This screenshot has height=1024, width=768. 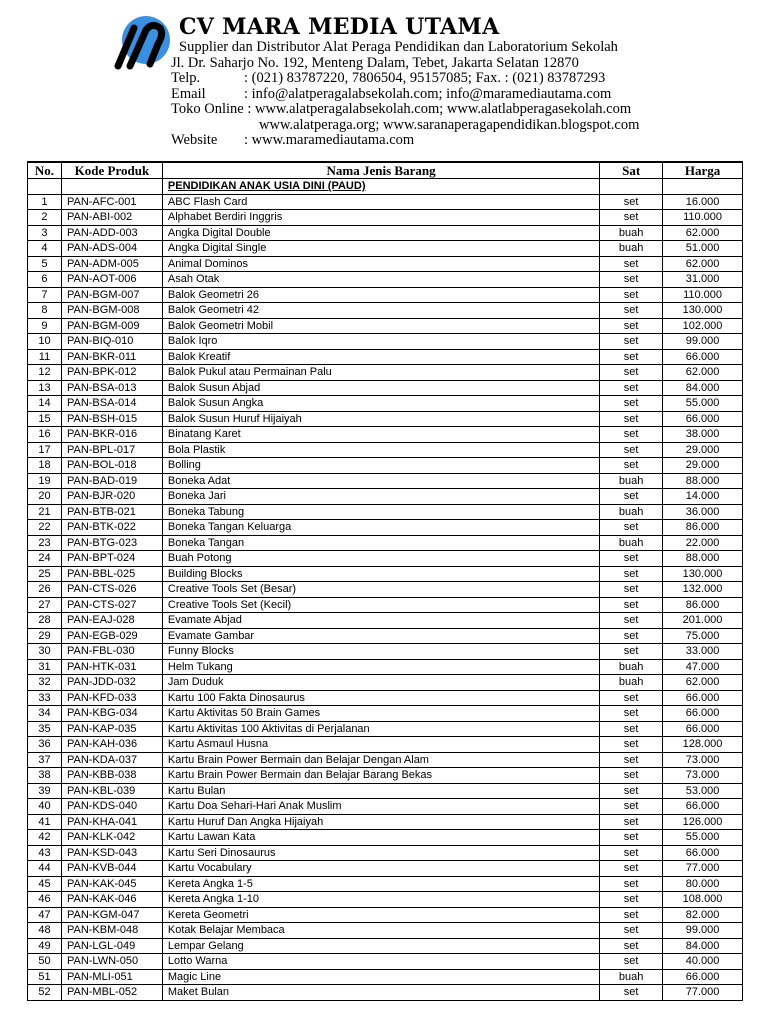 What do you see at coordinates (381, 945) in the screenshot?
I see `row-nama: Lempar Gelang` at bounding box center [381, 945].